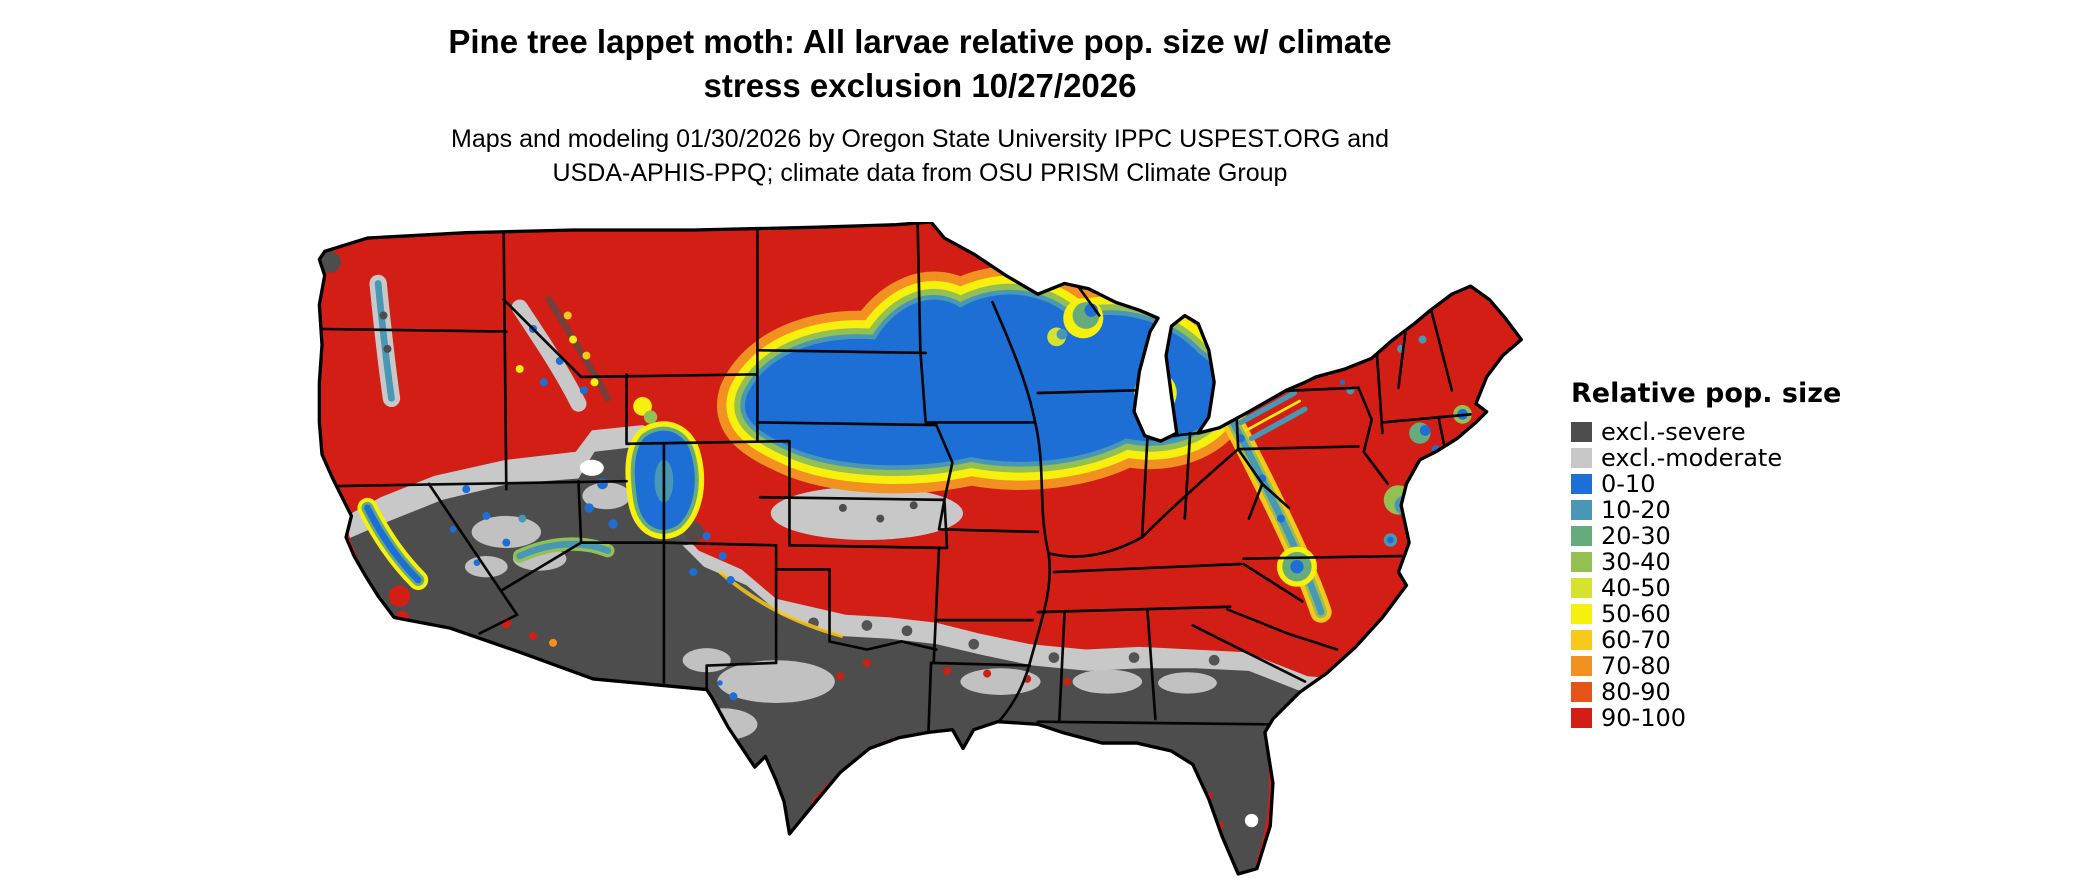 This screenshot has height=892, width=2100. What do you see at coordinates (920, 85) in the screenshot?
I see `map-title-line2: stress exclusion 10/27/2026` at bounding box center [920, 85].